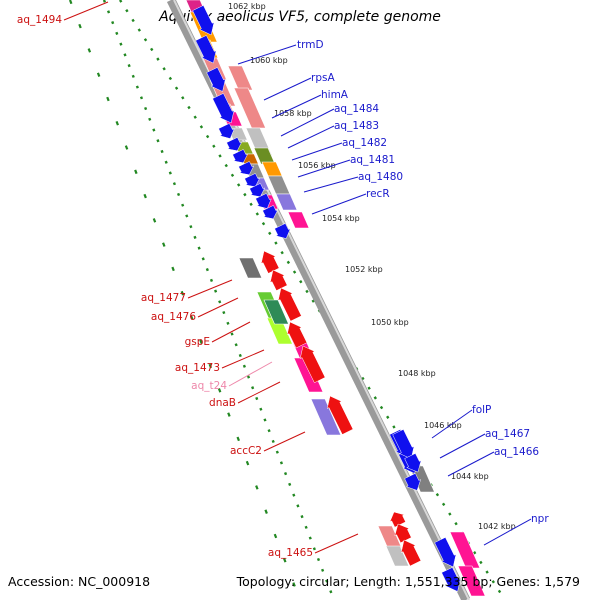 This screenshot has height=600, width=600. What do you see at coordinates (378, 194) in the screenshot?
I see `forward-gene-label: recR` at bounding box center [378, 194].